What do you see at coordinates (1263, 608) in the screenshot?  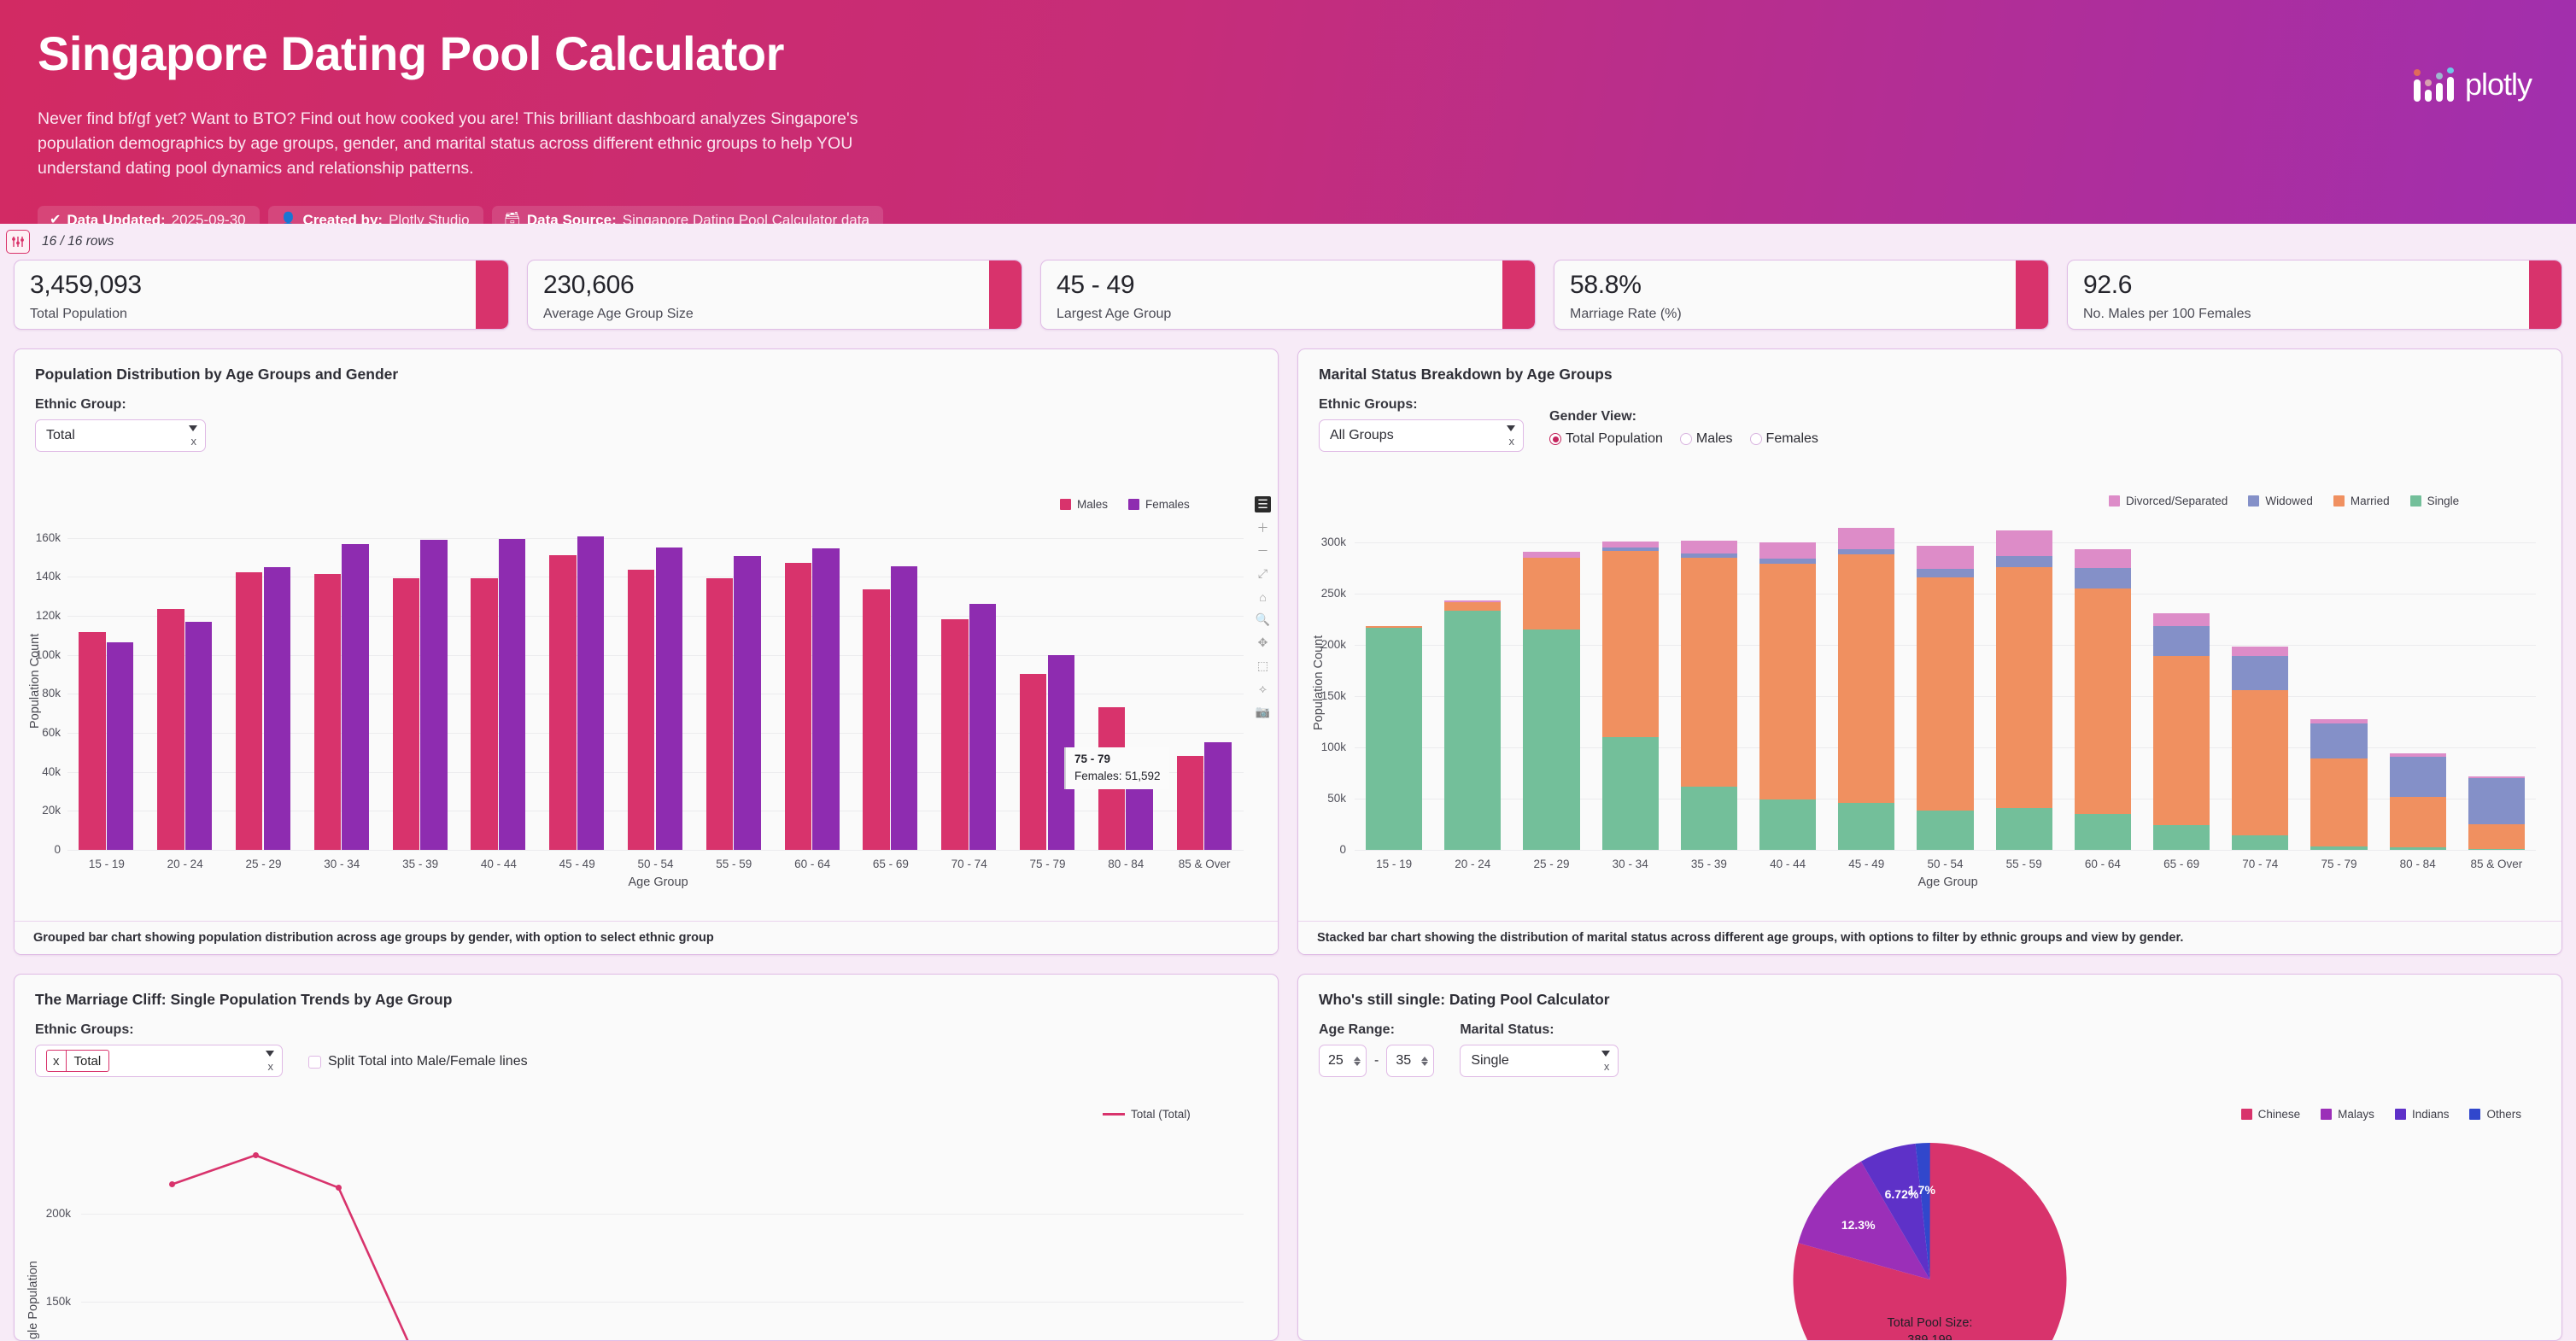 I see `chart-modebar: ☰ ＋ － ⤢ ⌂ 🔍 ✥ ⬚ ⟡ 📷` at bounding box center [1263, 608].